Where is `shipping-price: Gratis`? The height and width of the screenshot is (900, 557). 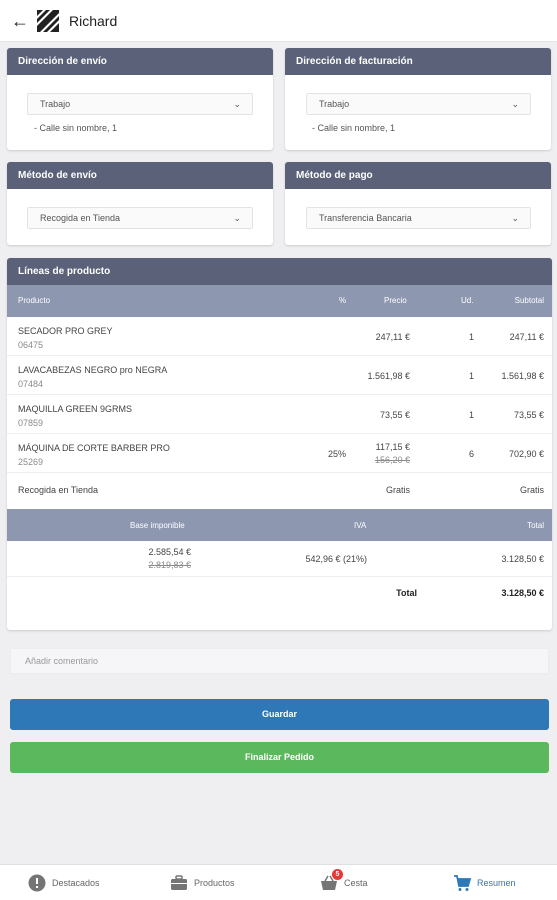
shipping-price: Gratis is located at coordinates (397, 490).